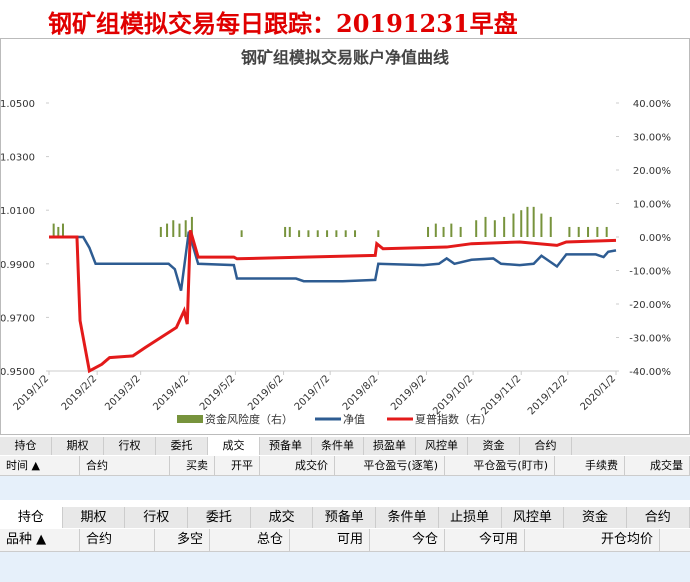 The height and width of the screenshot is (582, 690). Describe the element at coordinates (345, 567) in the screenshot. I see `table-body` at that location.